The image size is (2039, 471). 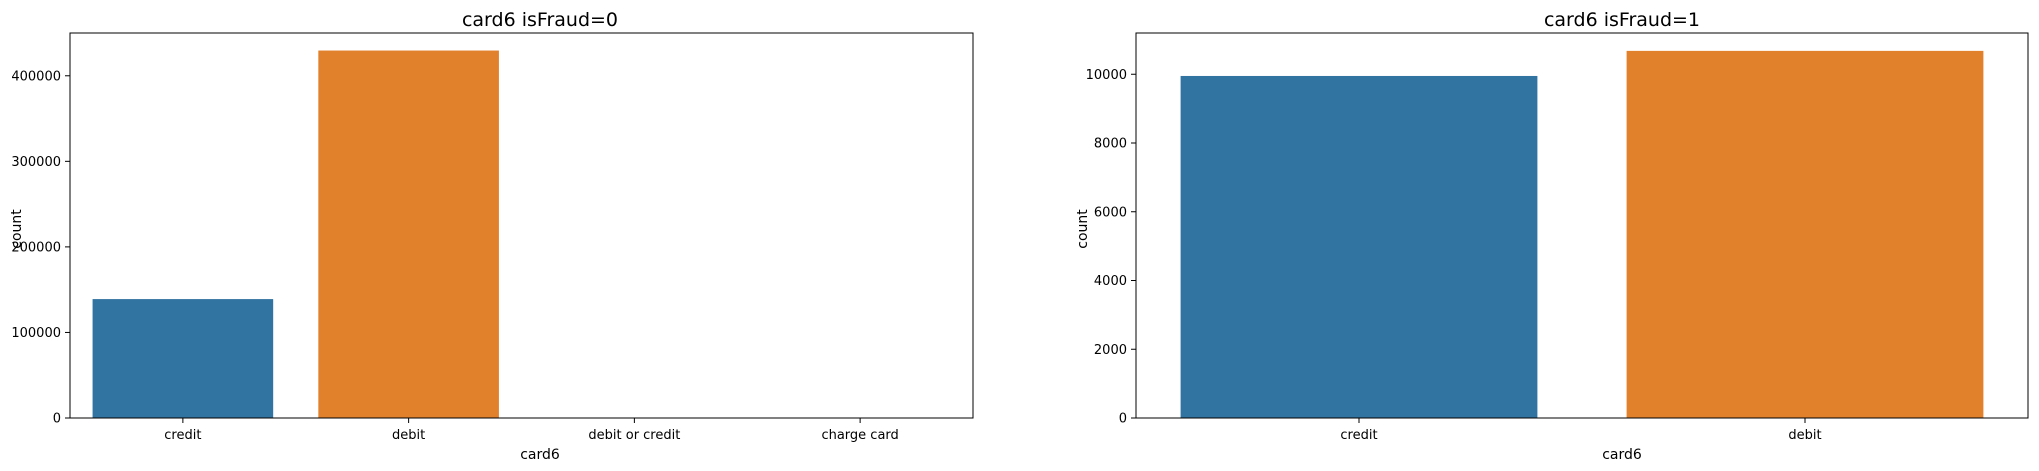 I want to click on y-tick-label: 8000, so click(x=1110, y=144).